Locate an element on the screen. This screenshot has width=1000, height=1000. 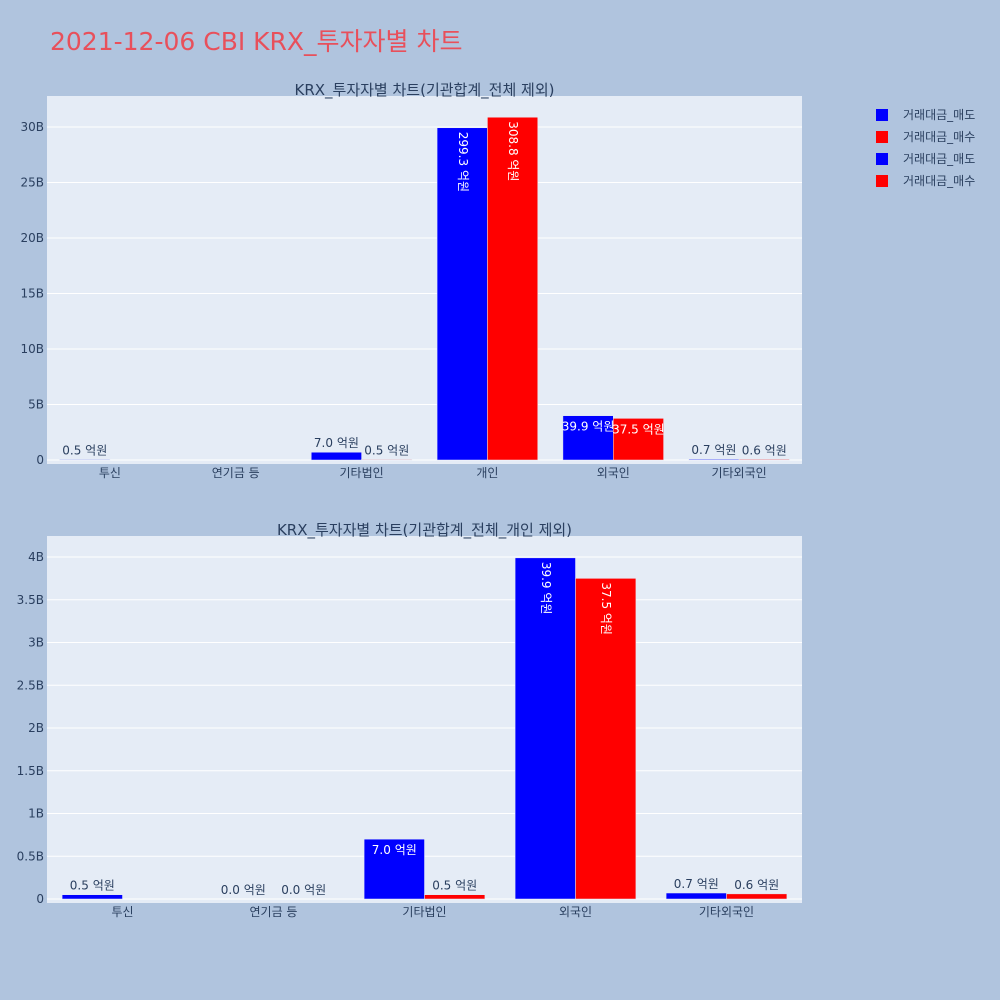
y-tick-label: 15B is located at coordinates (32, 294).